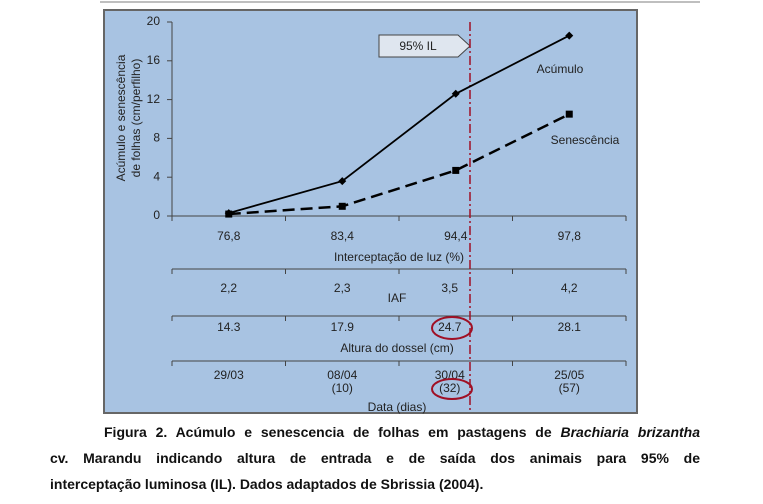 This screenshot has height=504, width=763. What do you see at coordinates (570, 327) in the screenshot?
I see `row-value: 28.1` at bounding box center [570, 327].